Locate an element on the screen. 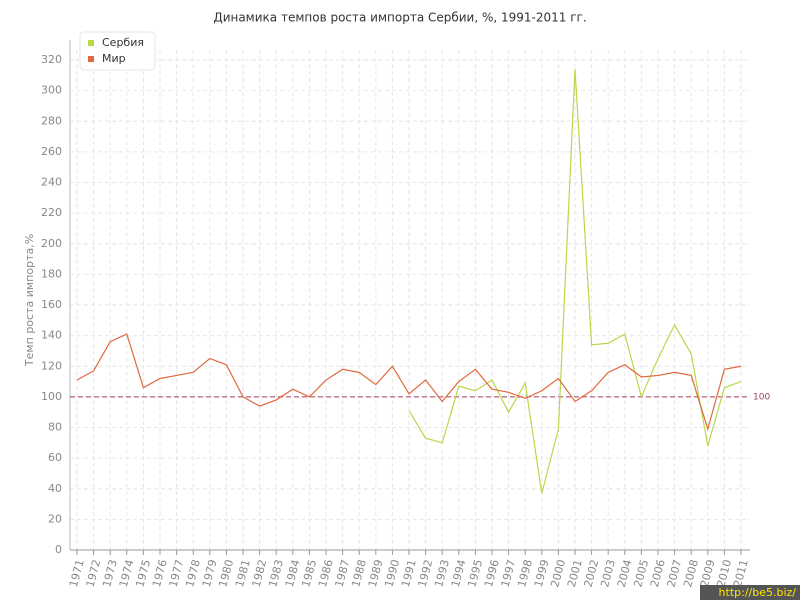 This screenshot has width=800, height=604. watermark-bg is located at coordinates (750, 592).